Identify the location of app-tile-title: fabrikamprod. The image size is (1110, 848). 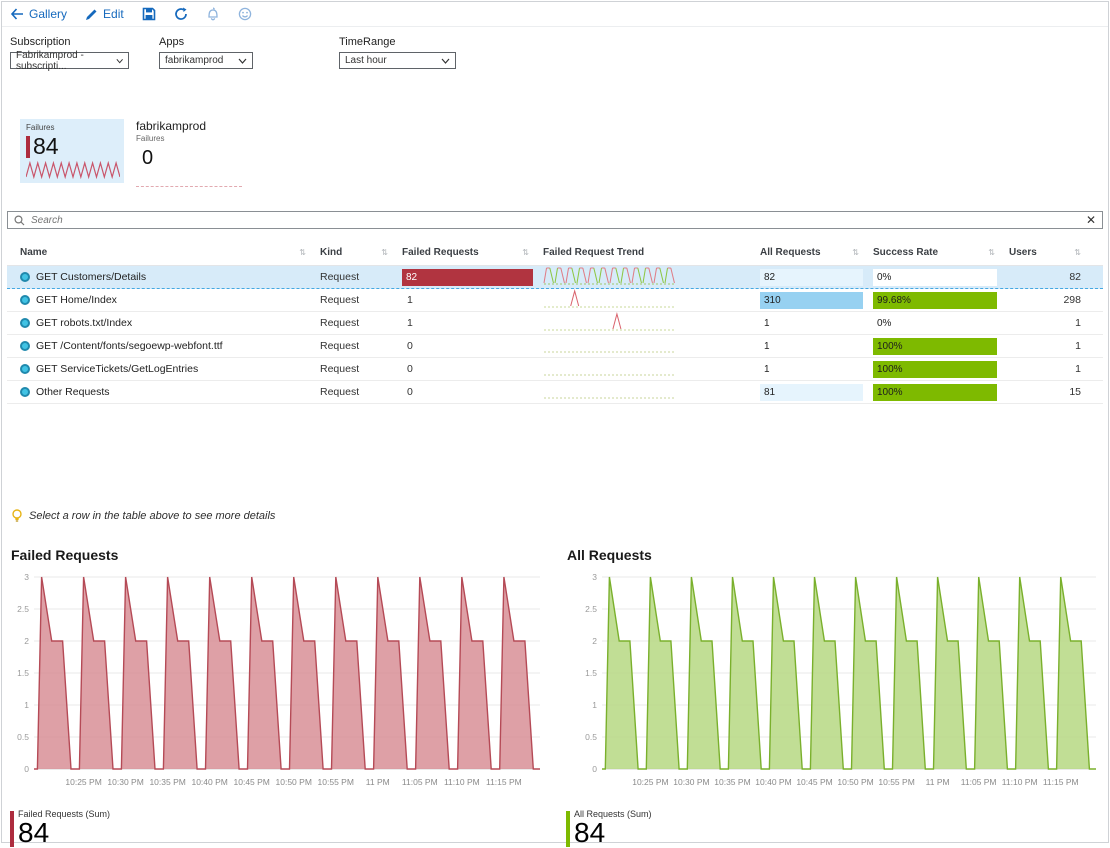
(171, 126).